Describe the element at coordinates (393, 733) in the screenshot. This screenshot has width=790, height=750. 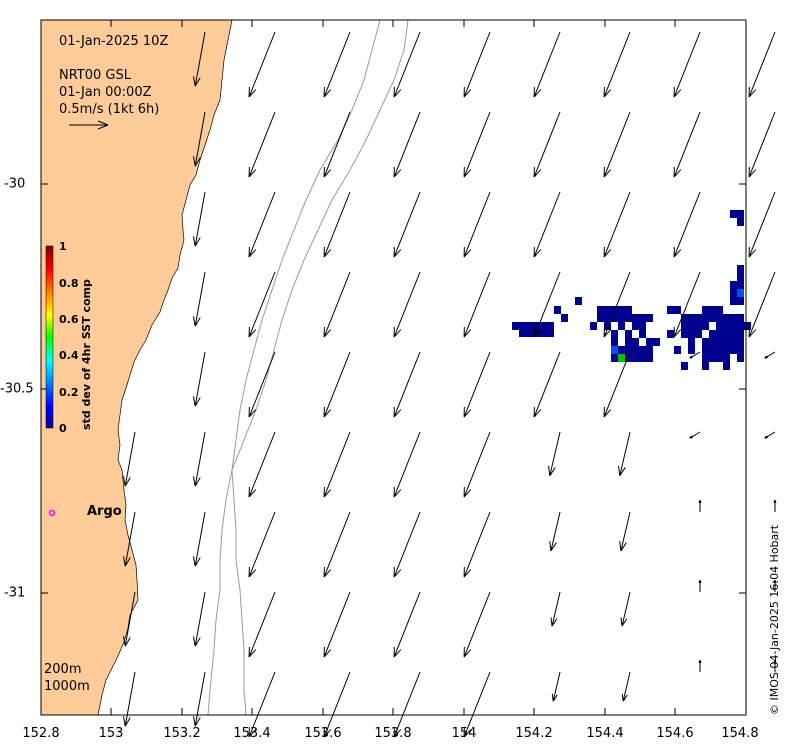
I see `x-tick-label: 153.8` at that location.